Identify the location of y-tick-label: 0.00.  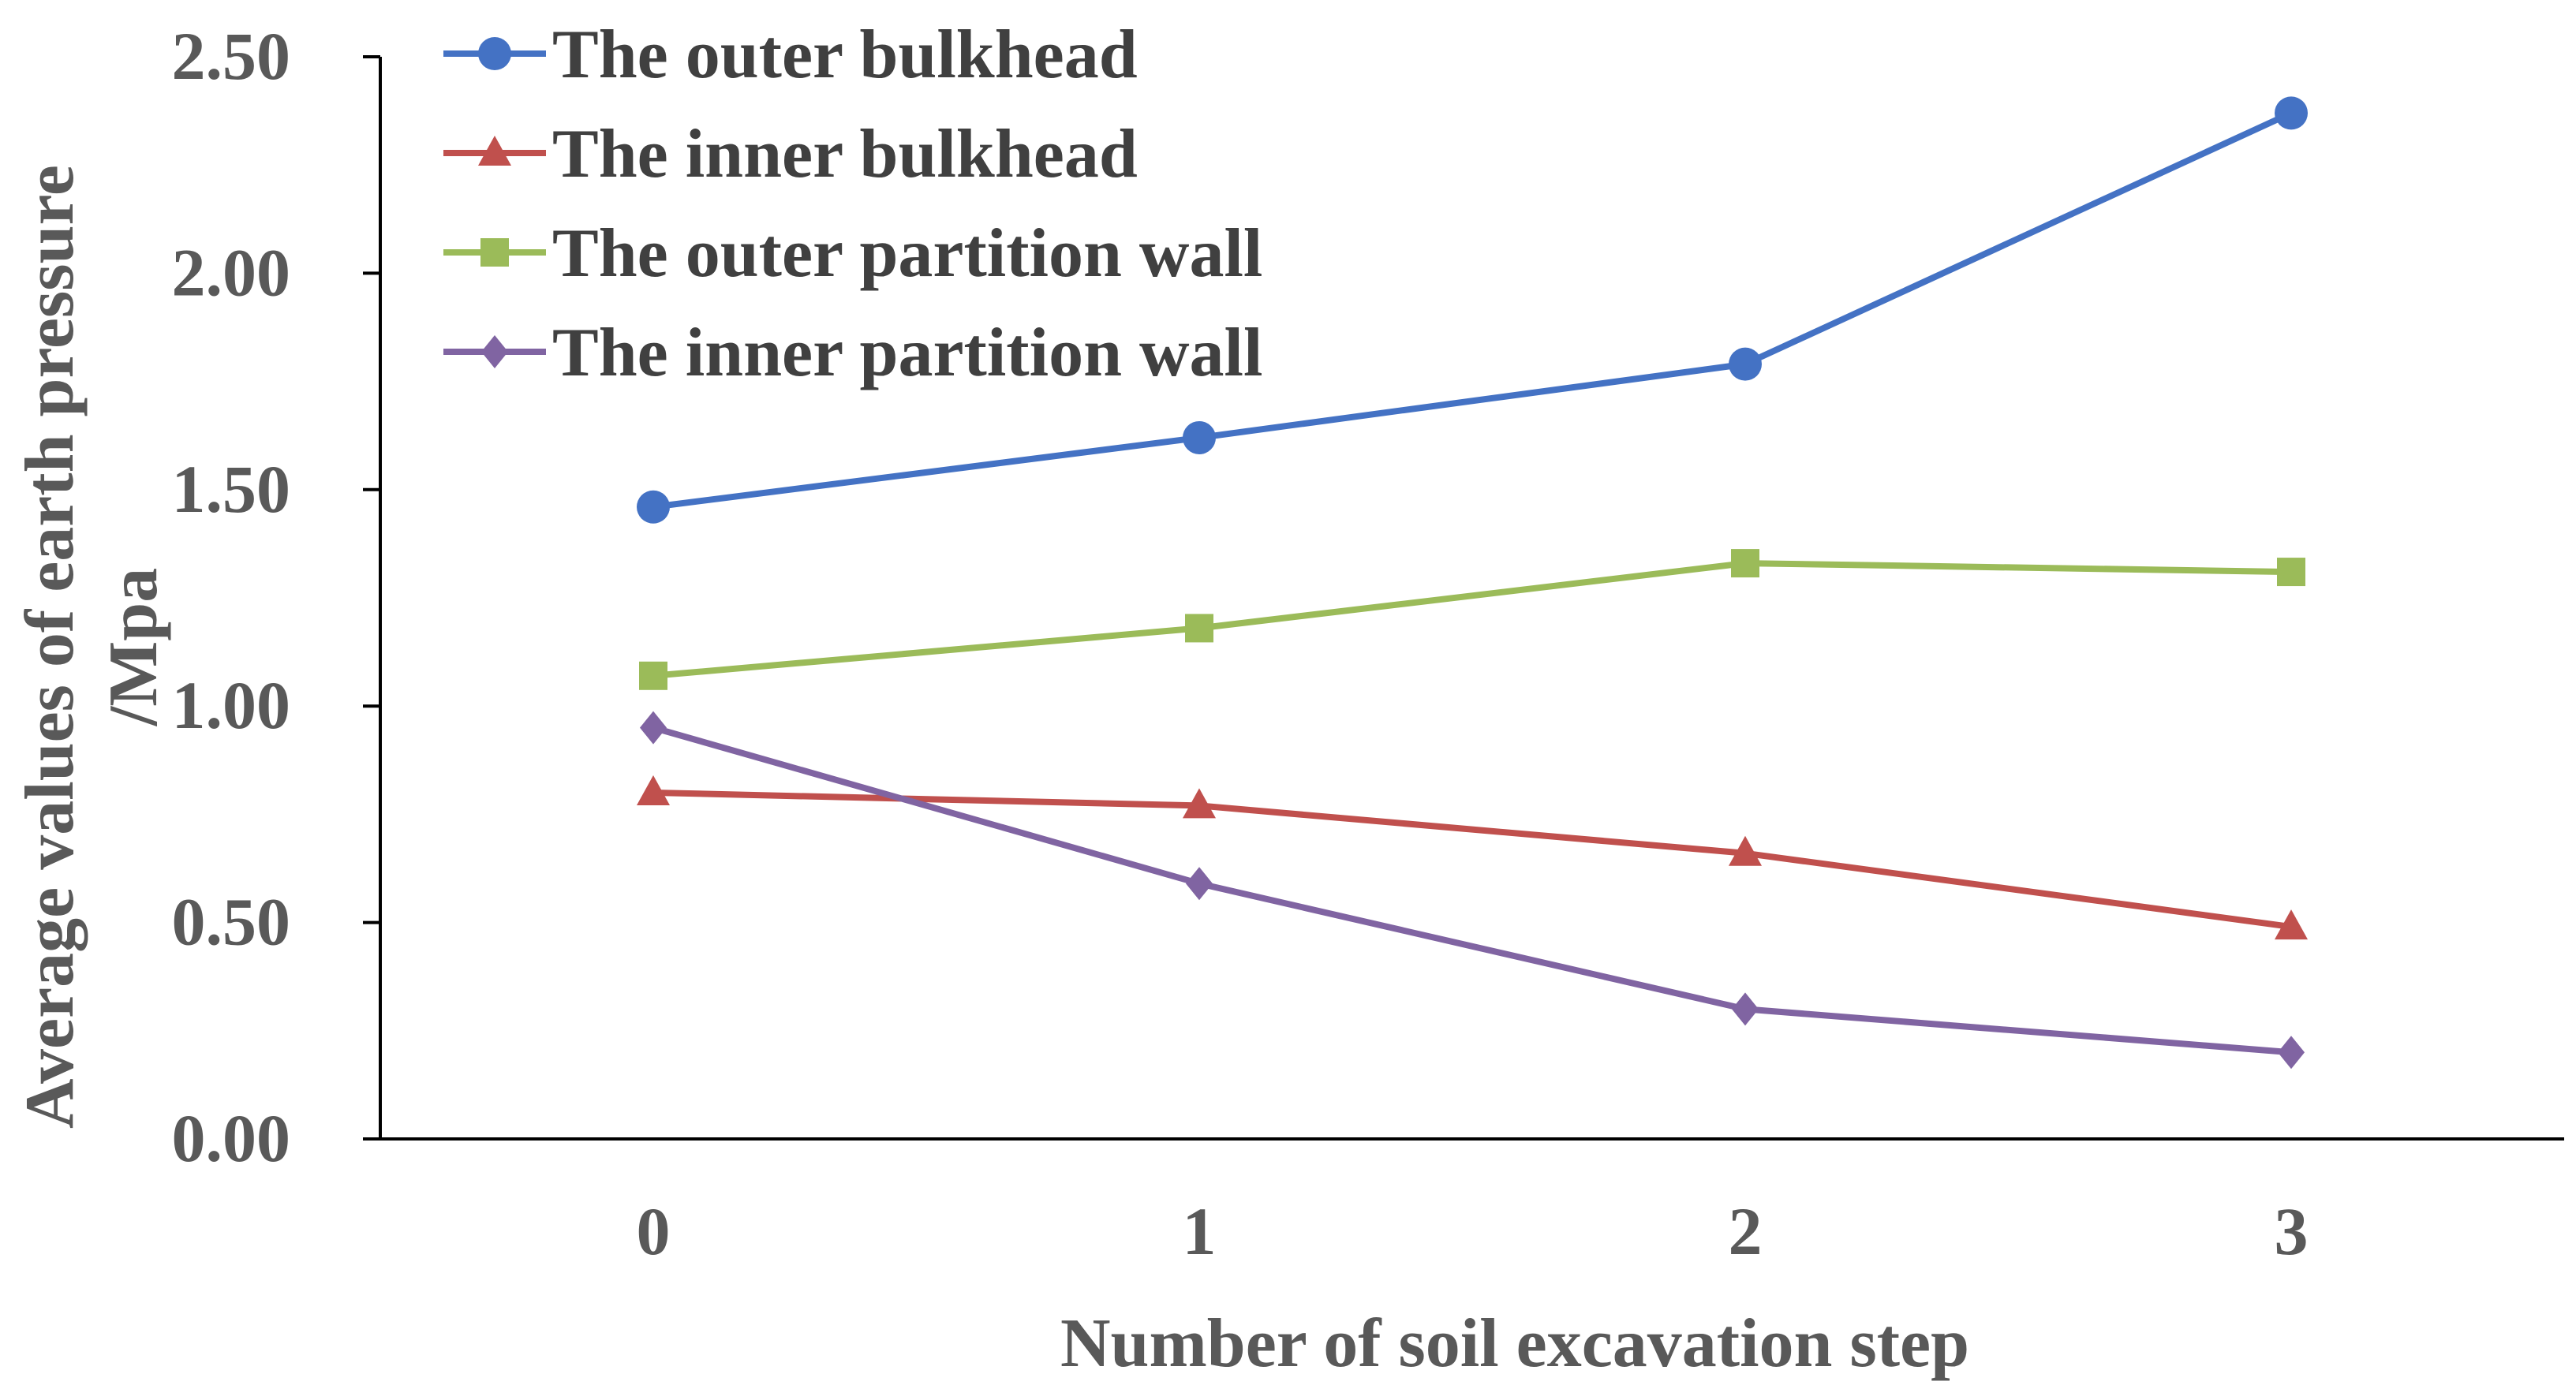
(231, 1138).